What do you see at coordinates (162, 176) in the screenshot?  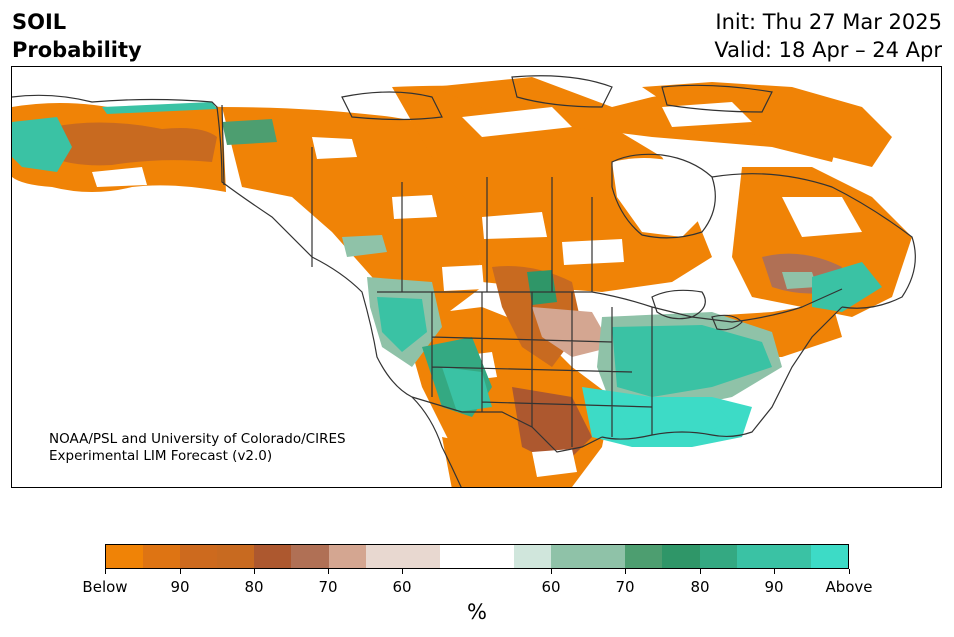 I see `alaska-coast` at bounding box center [162, 176].